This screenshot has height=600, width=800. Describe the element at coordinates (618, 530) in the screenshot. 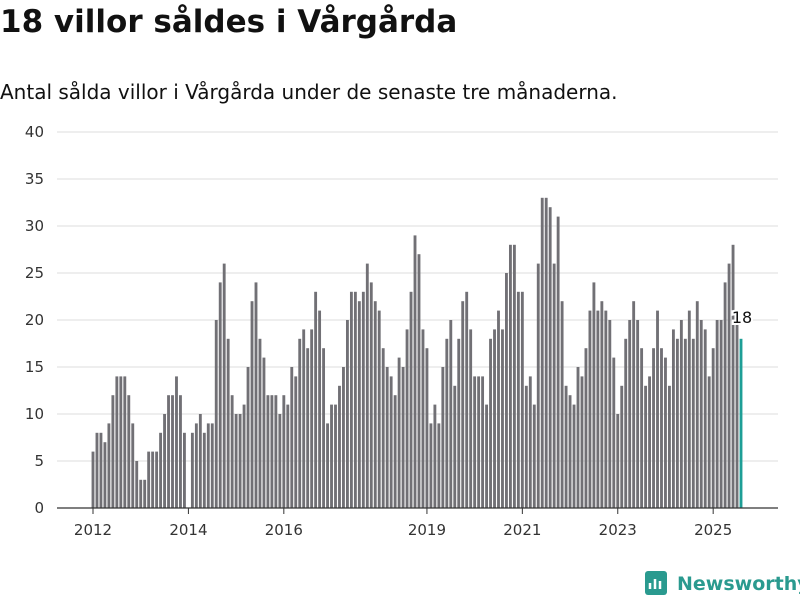

I see `x-tick-label: 2023` at that location.